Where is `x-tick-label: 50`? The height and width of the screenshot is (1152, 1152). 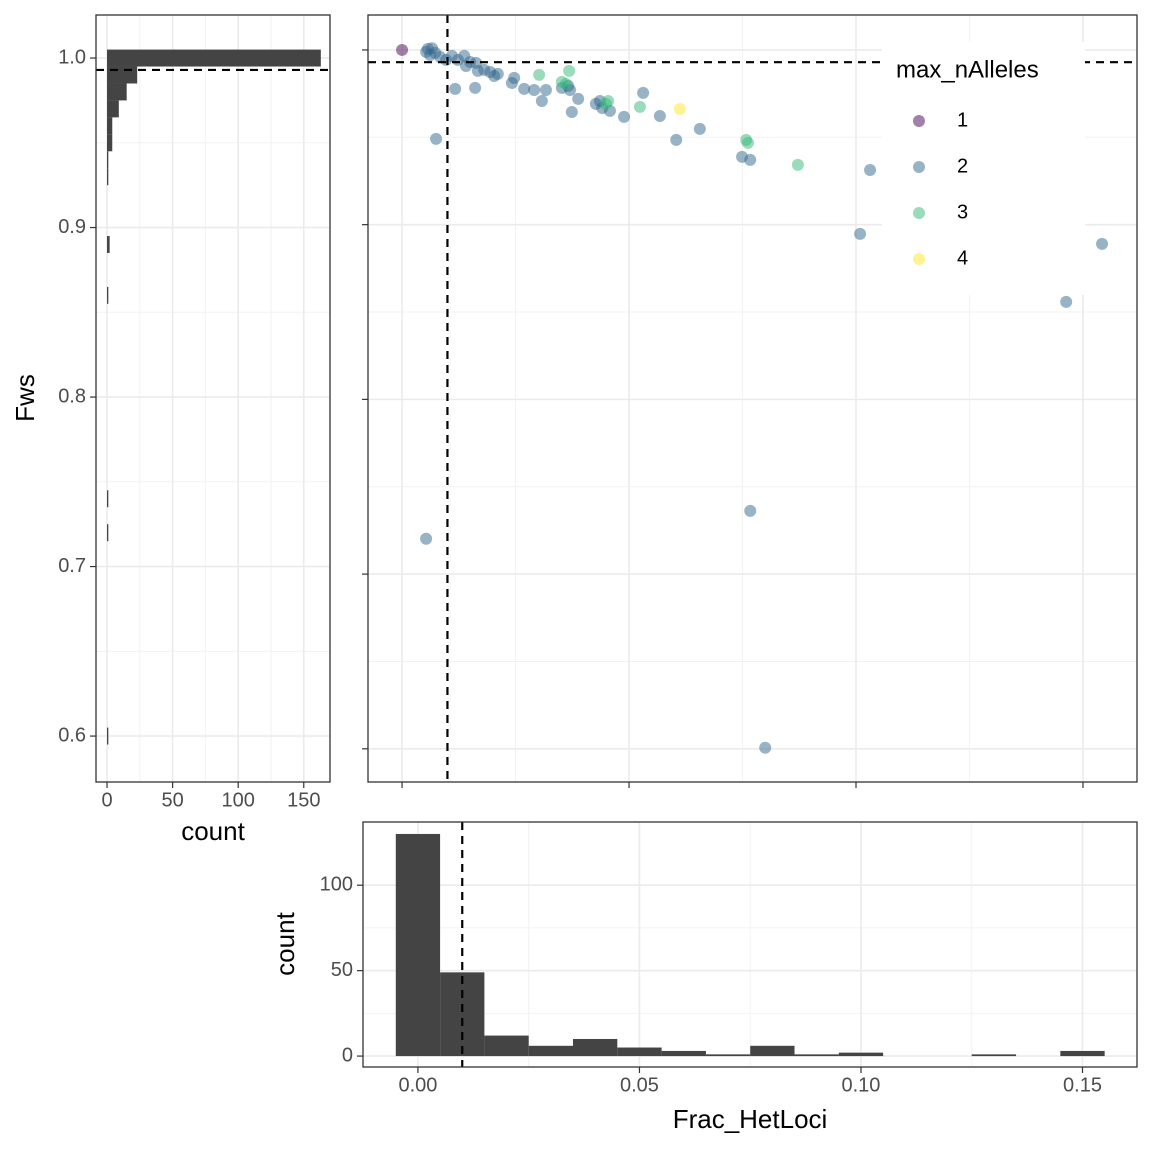
x-tick-label: 50 is located at coordinates (172, 800).